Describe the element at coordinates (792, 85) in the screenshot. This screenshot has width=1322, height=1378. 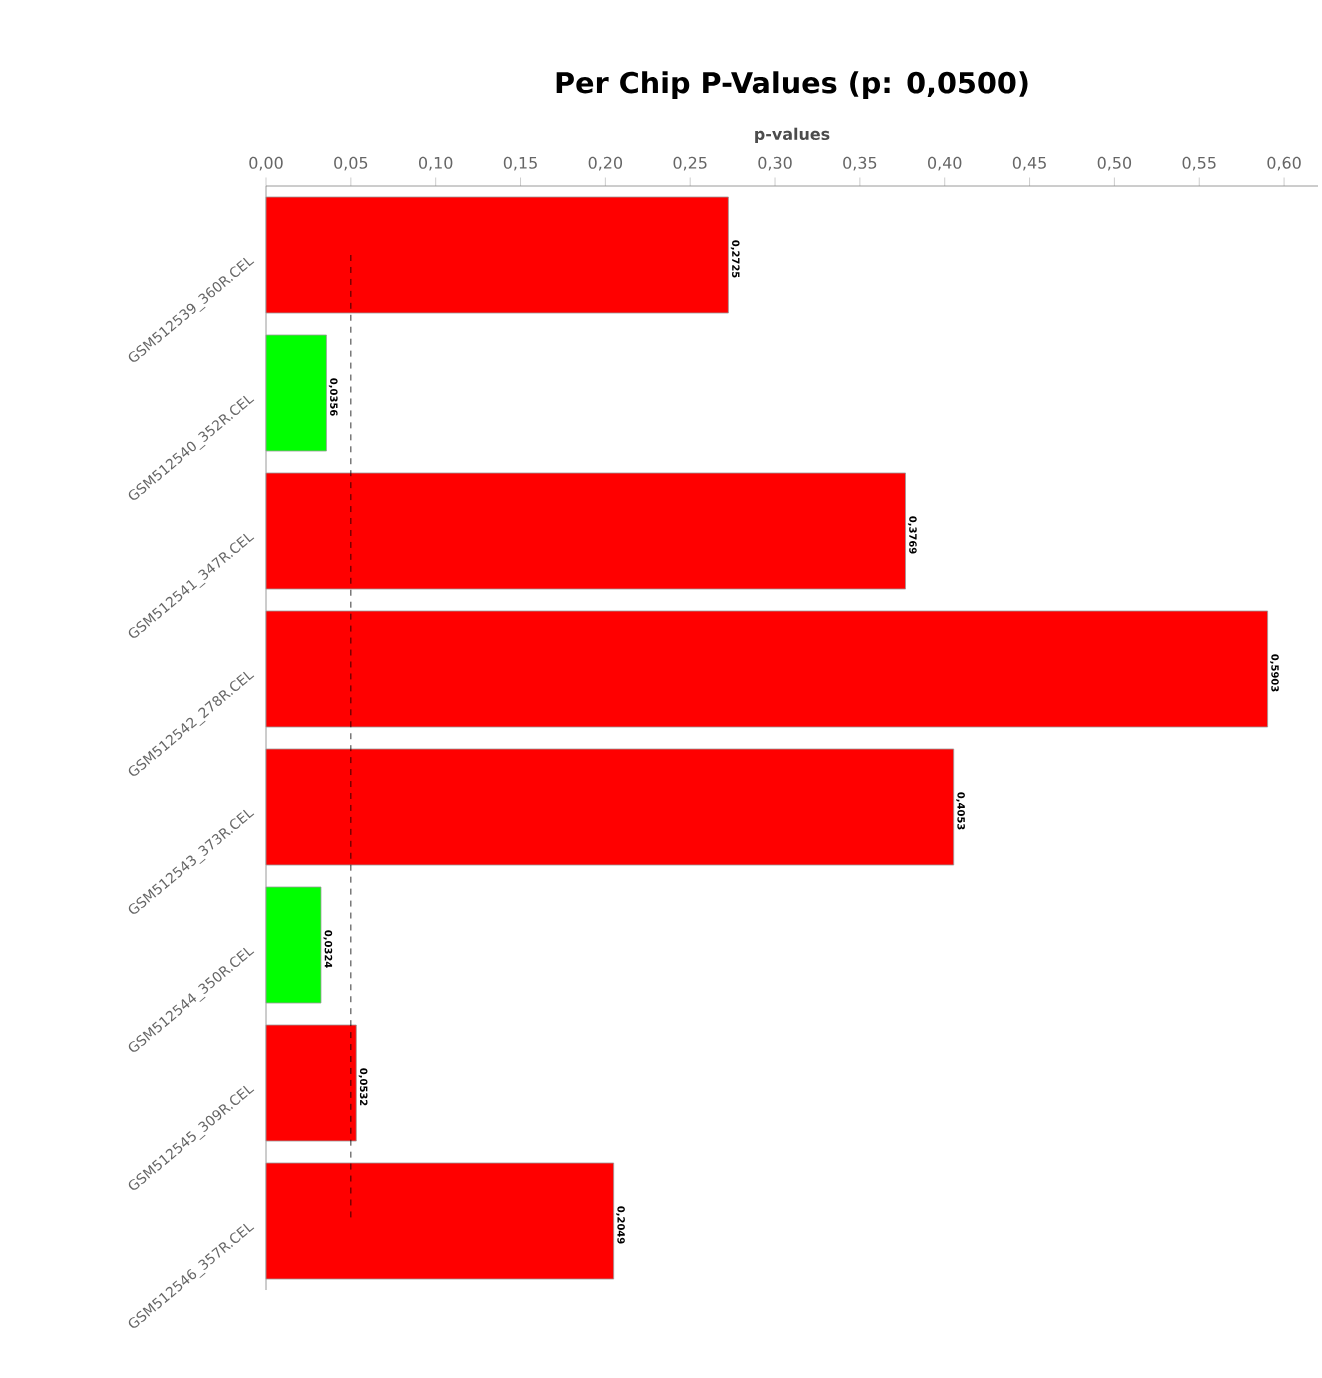
I see `chart-title: Per Chip P-Values (p: 0,0500)` at that location.